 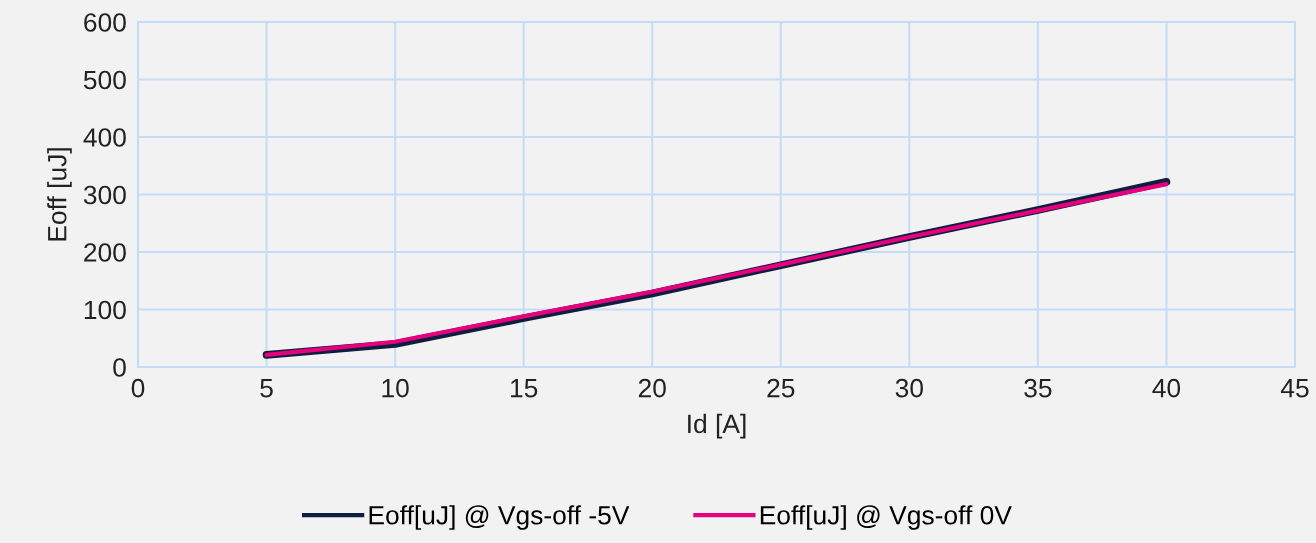 I want to click on legend-label: Eoff[uJ] @ Vgs-off 0V, so click(x=886, y=517).